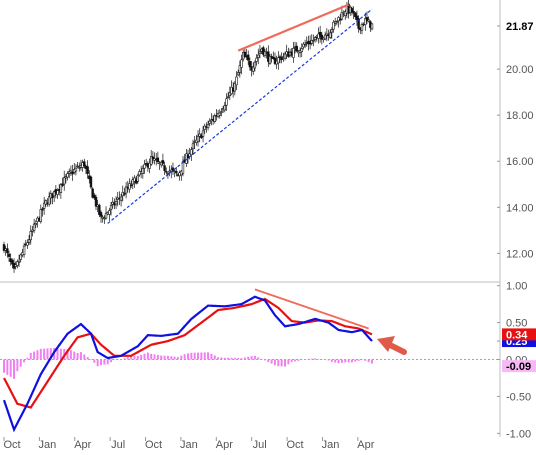 This screenshot has height=455, width=536. Describe the element at coordinates (520, 208) in the screenshot. I see `price-tick-label: 14.00` at that location.